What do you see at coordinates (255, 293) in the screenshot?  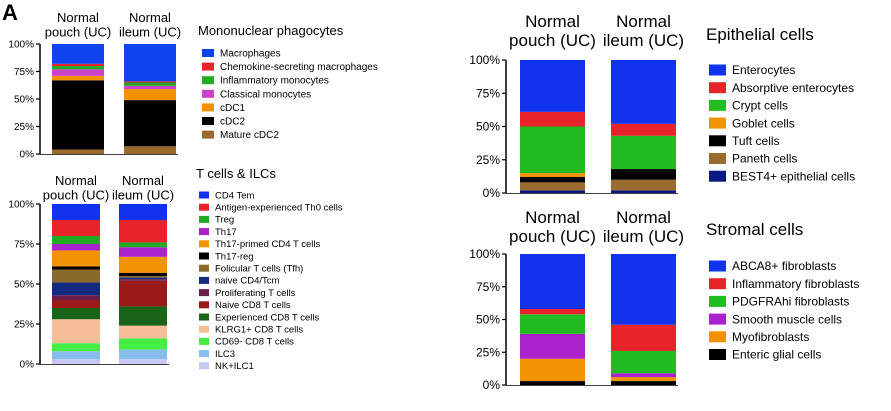 I see `legend-label: Proliferating T cells` at bounding box center [255, 293].